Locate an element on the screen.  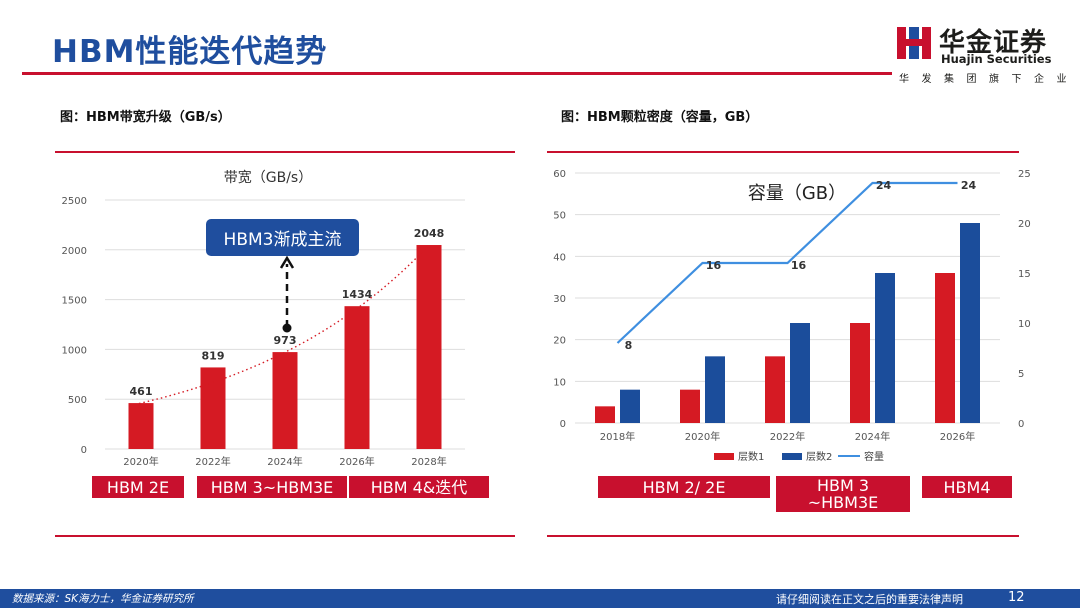
figure-rule-right-bottom is located at coordinates (783, 536).